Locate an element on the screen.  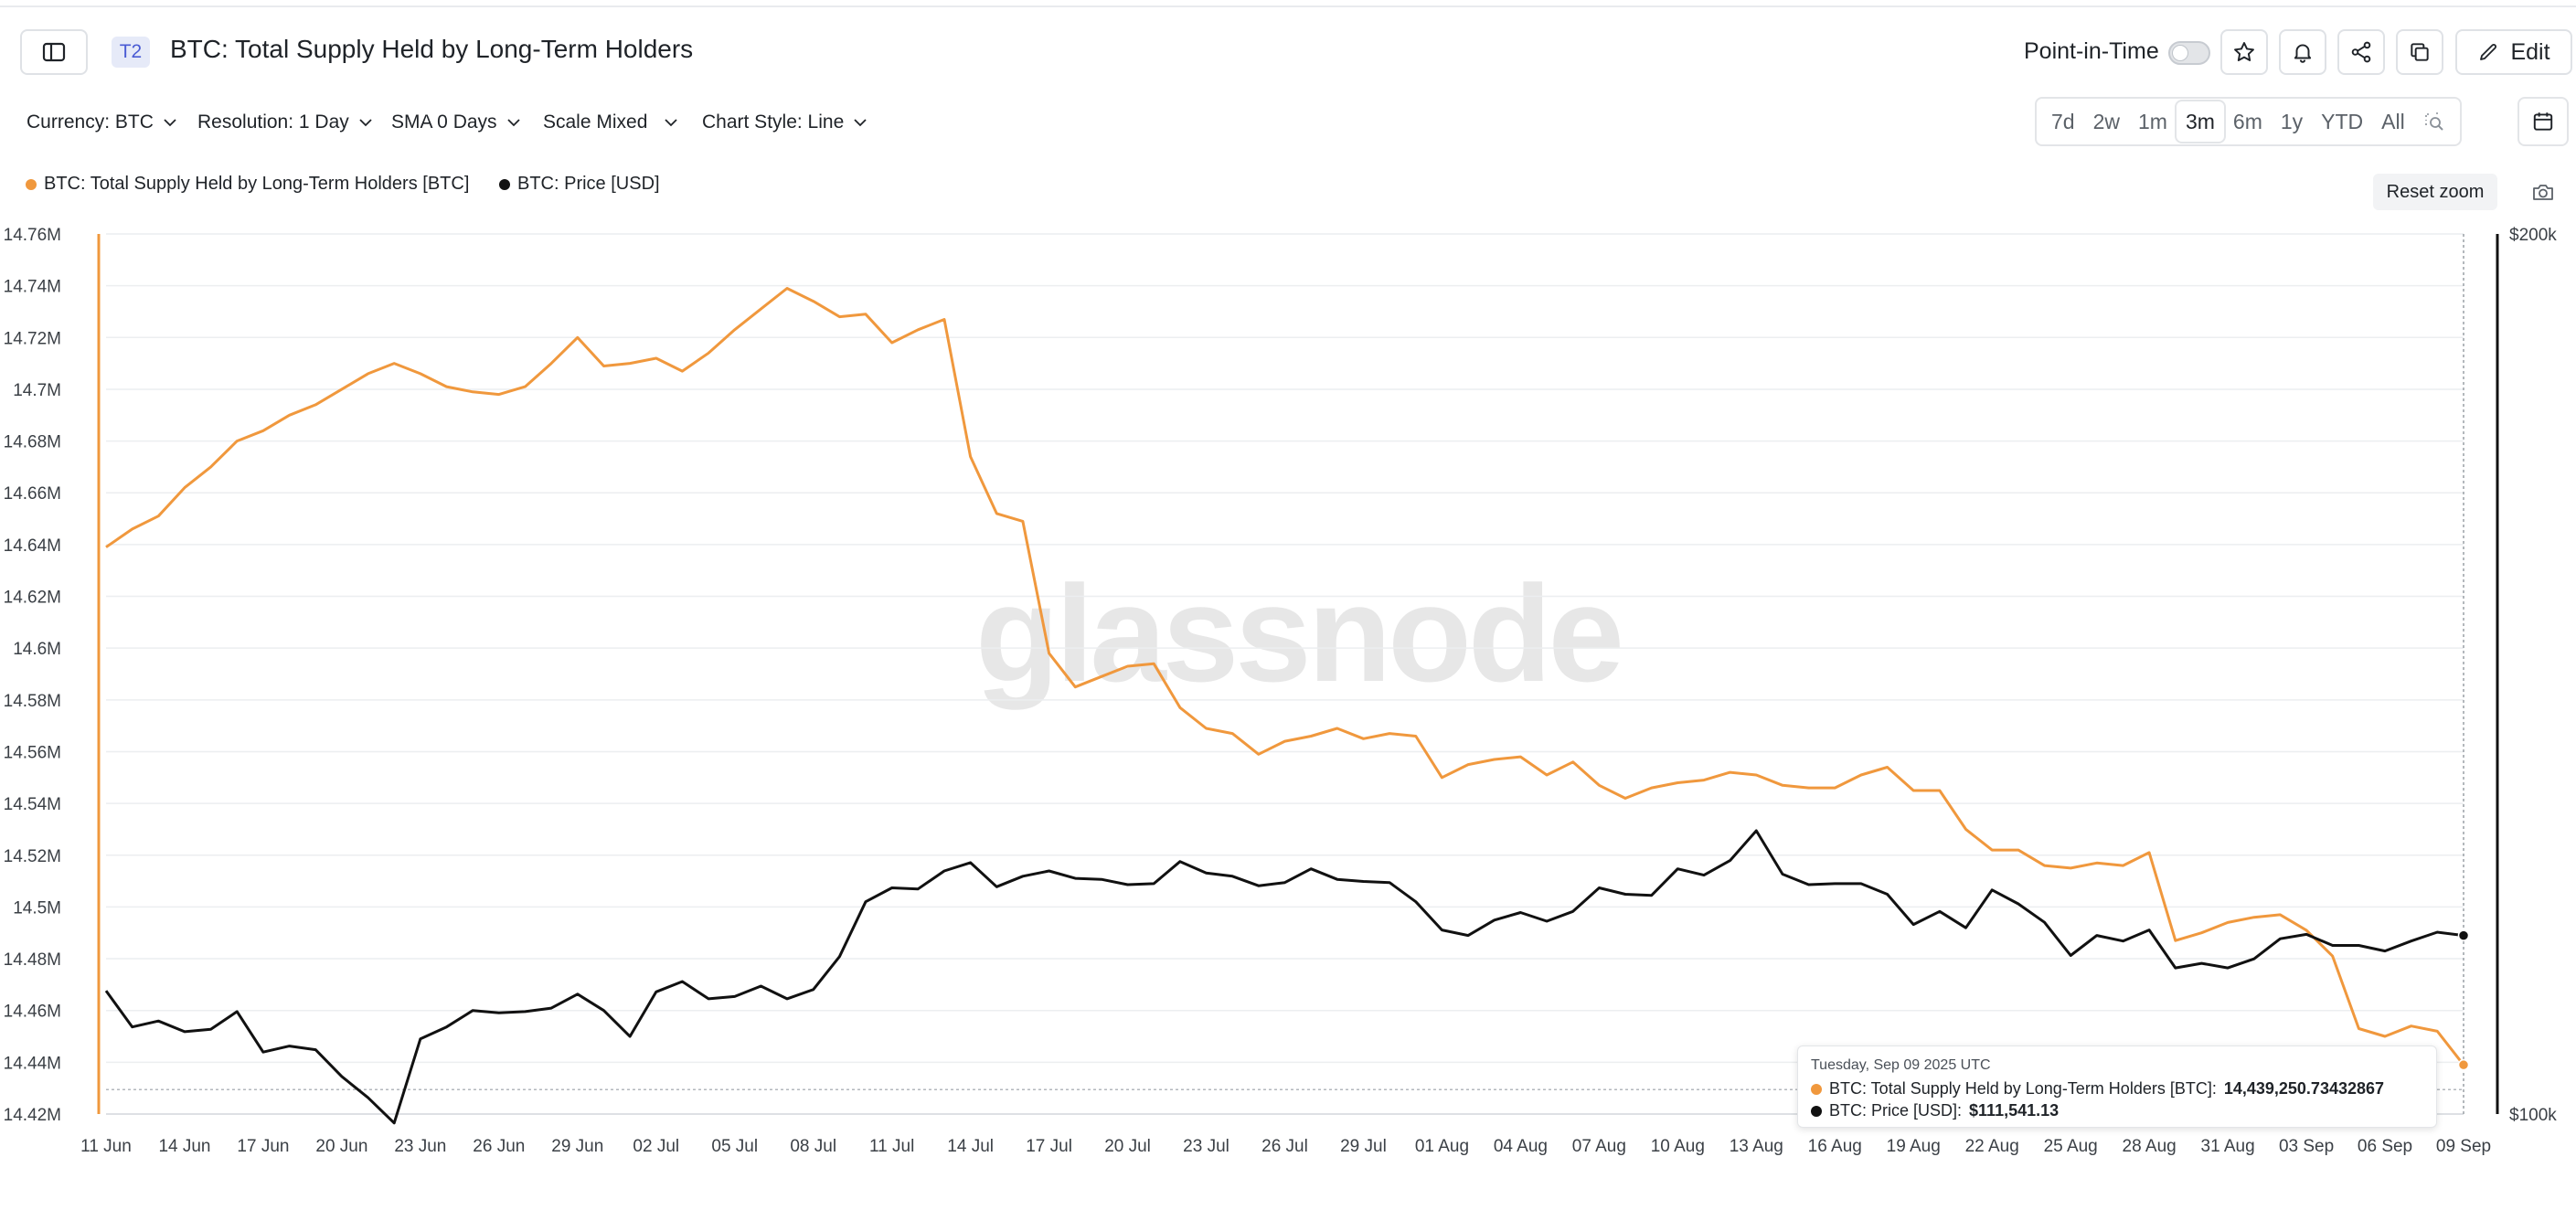
screenshot-button is located at coordinates (2543, 192).